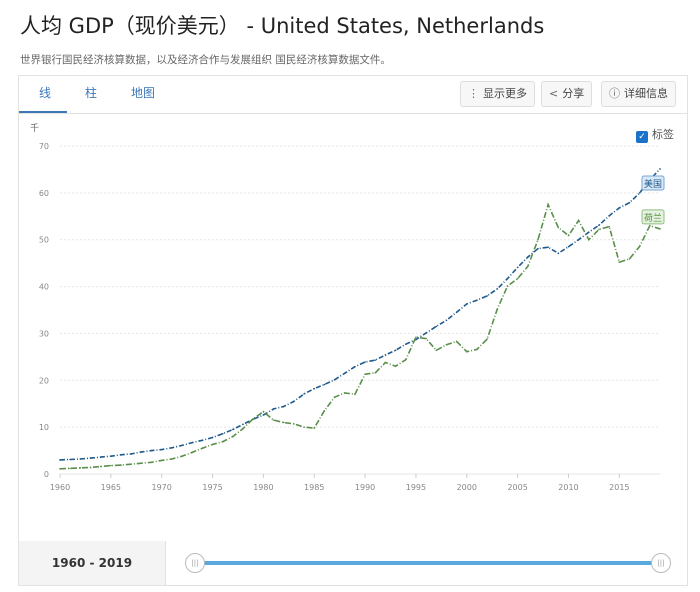  What do you see at coordinates (642, 137) in the screenshot?
I see `checkbox-checked-icon: ✓` at bounding box center [642, 137].